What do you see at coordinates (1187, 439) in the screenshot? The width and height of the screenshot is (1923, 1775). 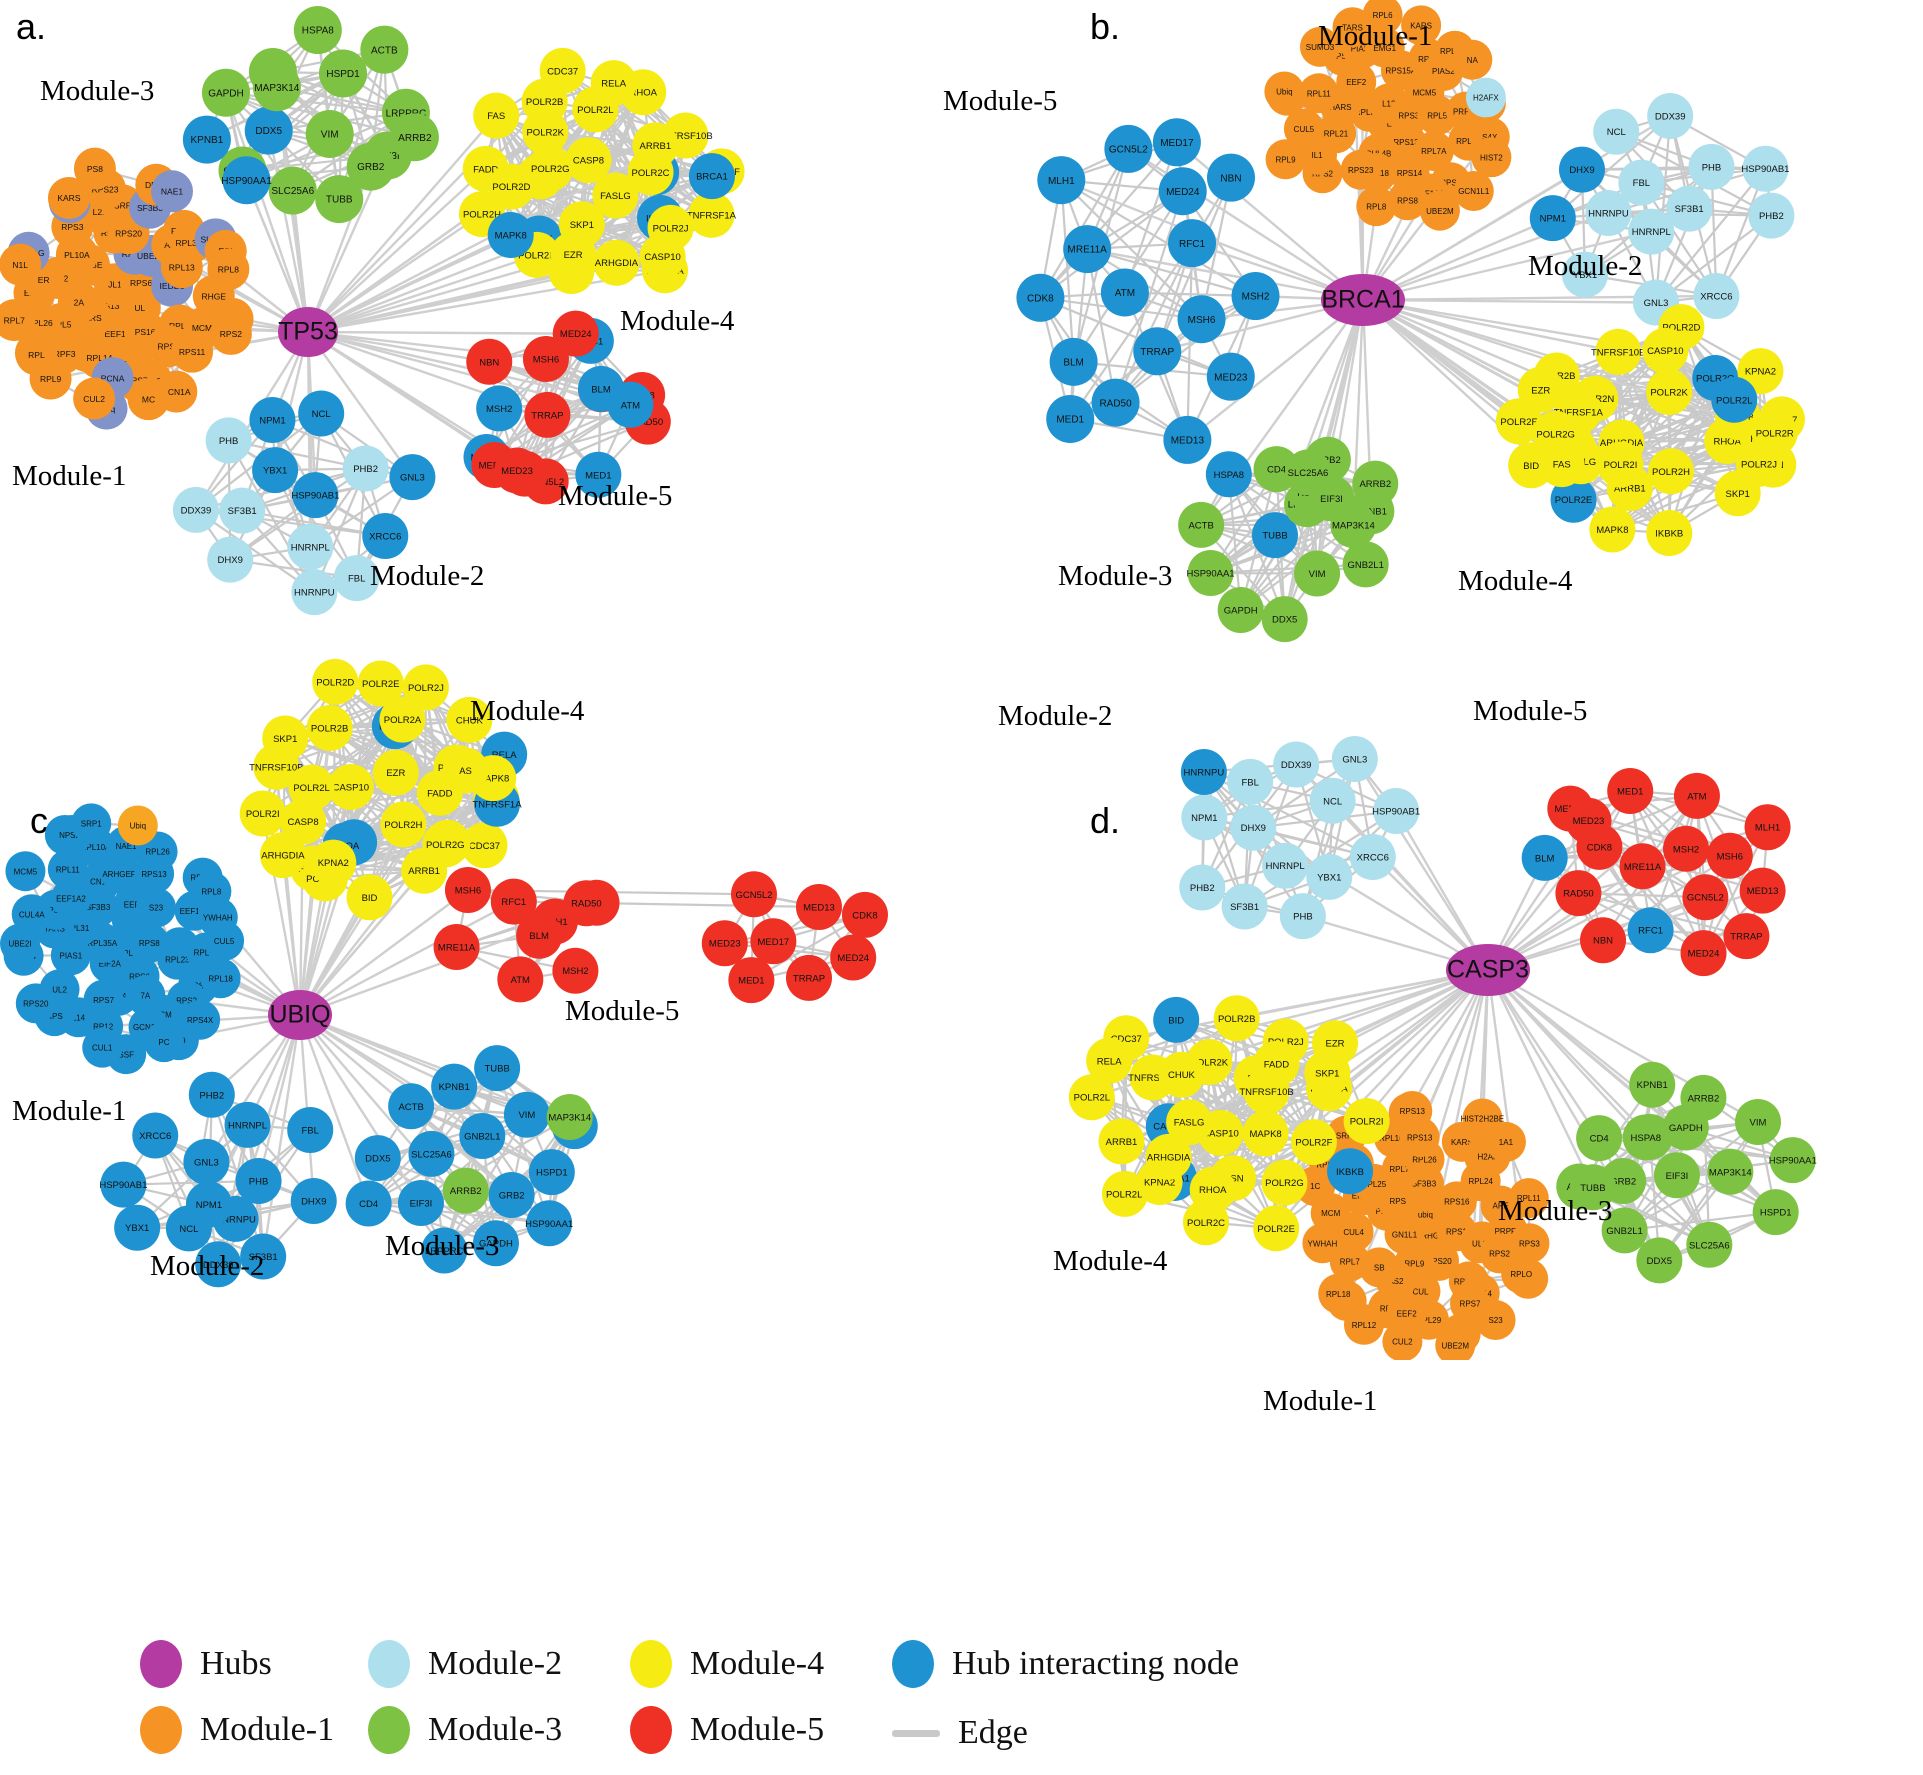 I see `network-node-med13: MED13` at bounding box center [1187, 439].